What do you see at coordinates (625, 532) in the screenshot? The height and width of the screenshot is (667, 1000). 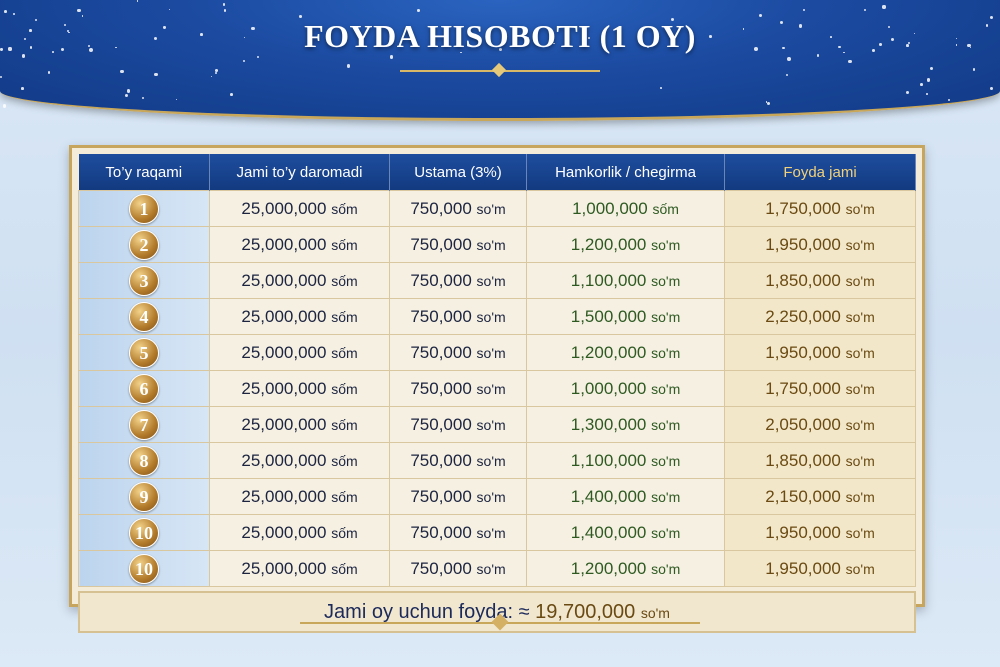 I see `partner-cell: 1,400,000 so'm` at bounding box center [625, 532].